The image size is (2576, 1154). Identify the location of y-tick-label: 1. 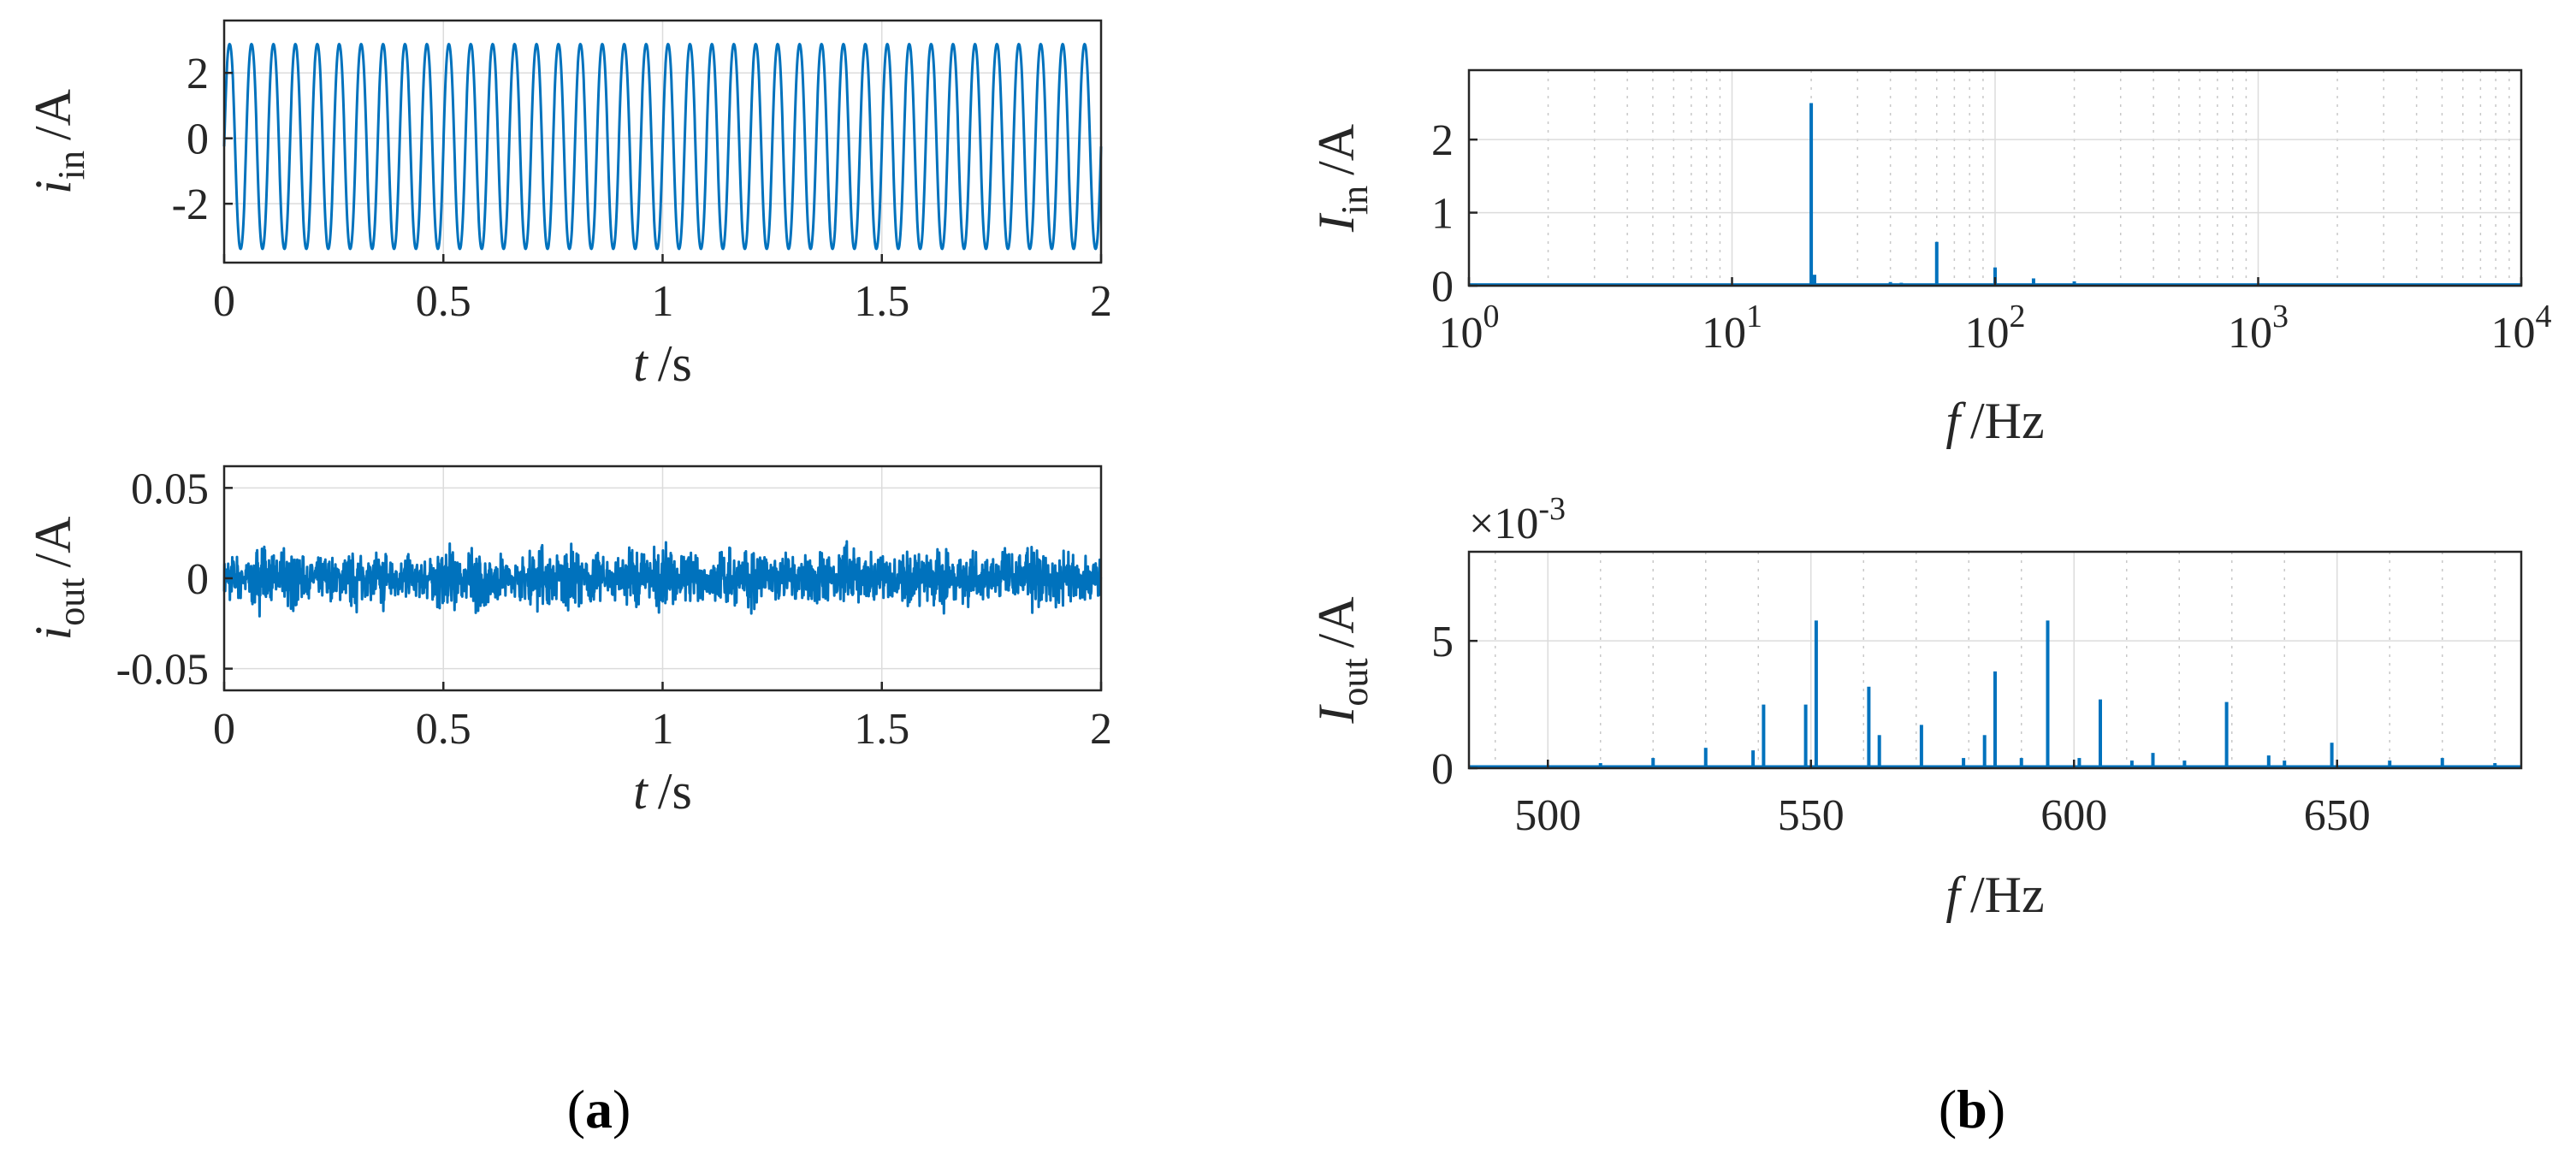
(1442, 214).